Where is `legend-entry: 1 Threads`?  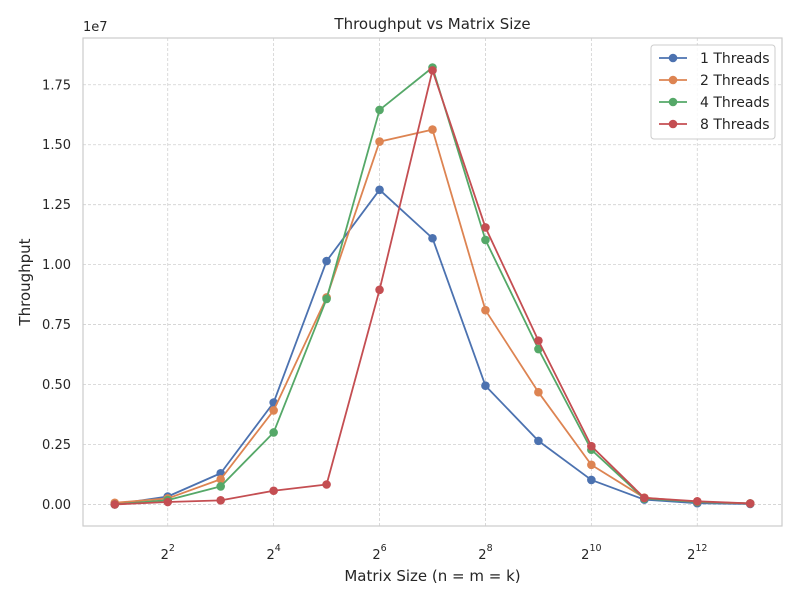
legend-entry: 1 Threads is located at coordinates (714, 59).